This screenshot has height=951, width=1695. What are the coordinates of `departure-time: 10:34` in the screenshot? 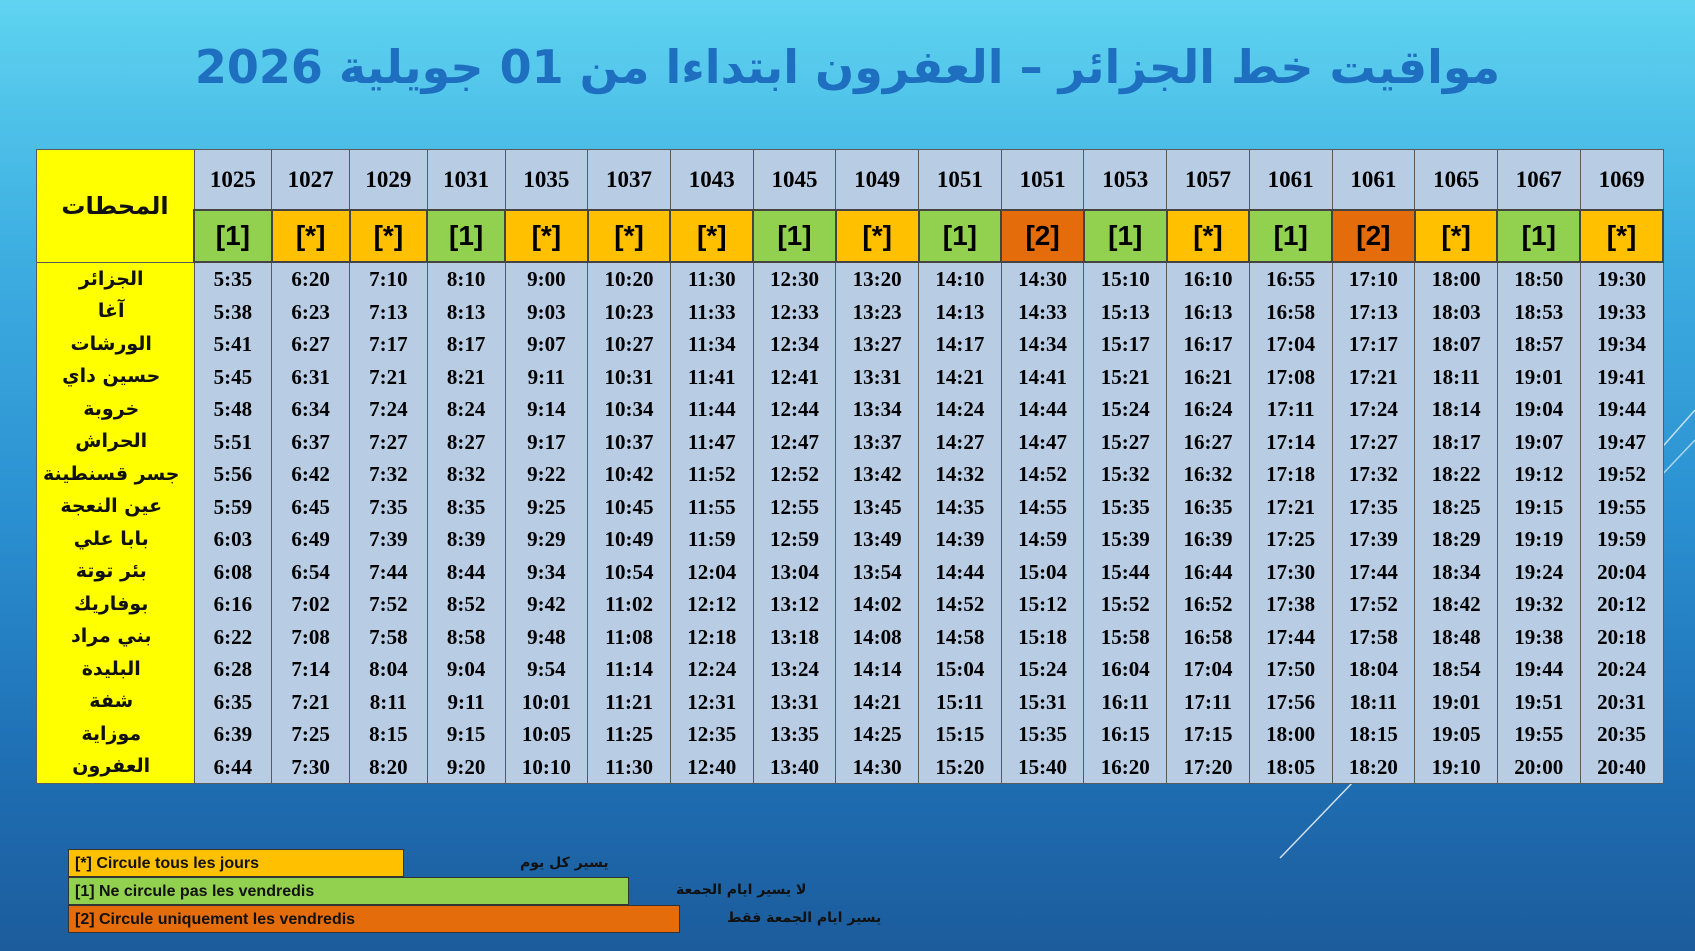 It's located at (629, 409).